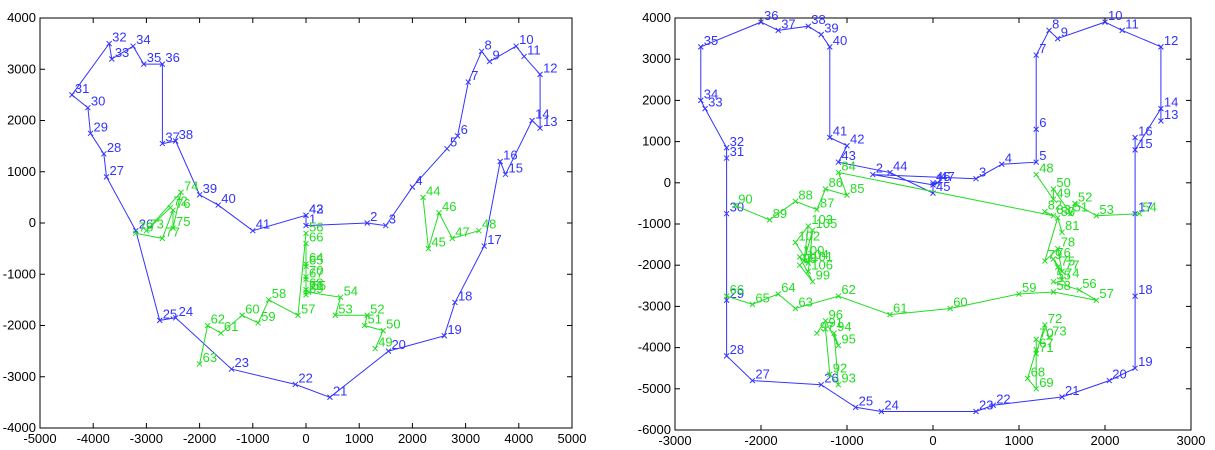 This screenshot has width=1215, height=450. I want to click on vertex-label: 49, so click(1063, 192).